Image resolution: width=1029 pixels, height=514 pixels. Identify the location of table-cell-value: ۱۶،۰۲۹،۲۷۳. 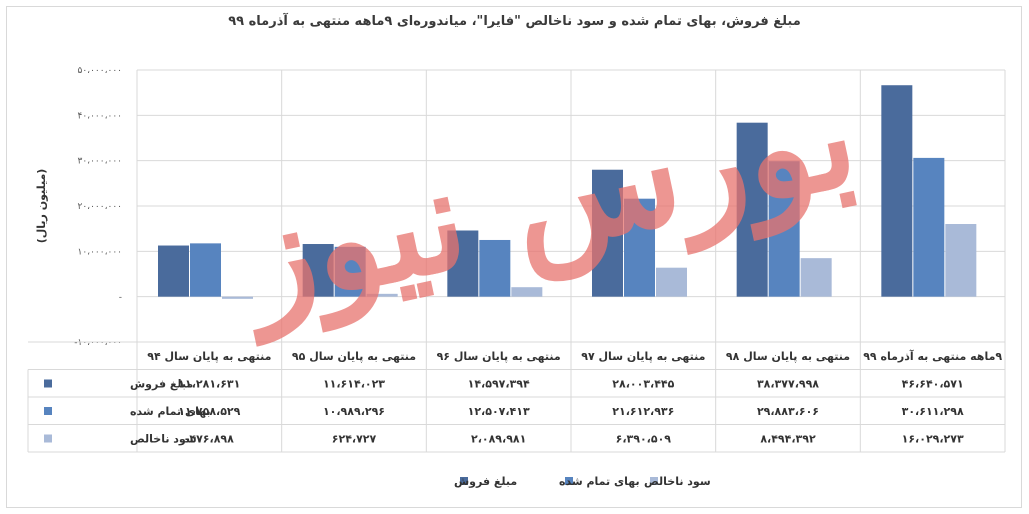
(933, 439).